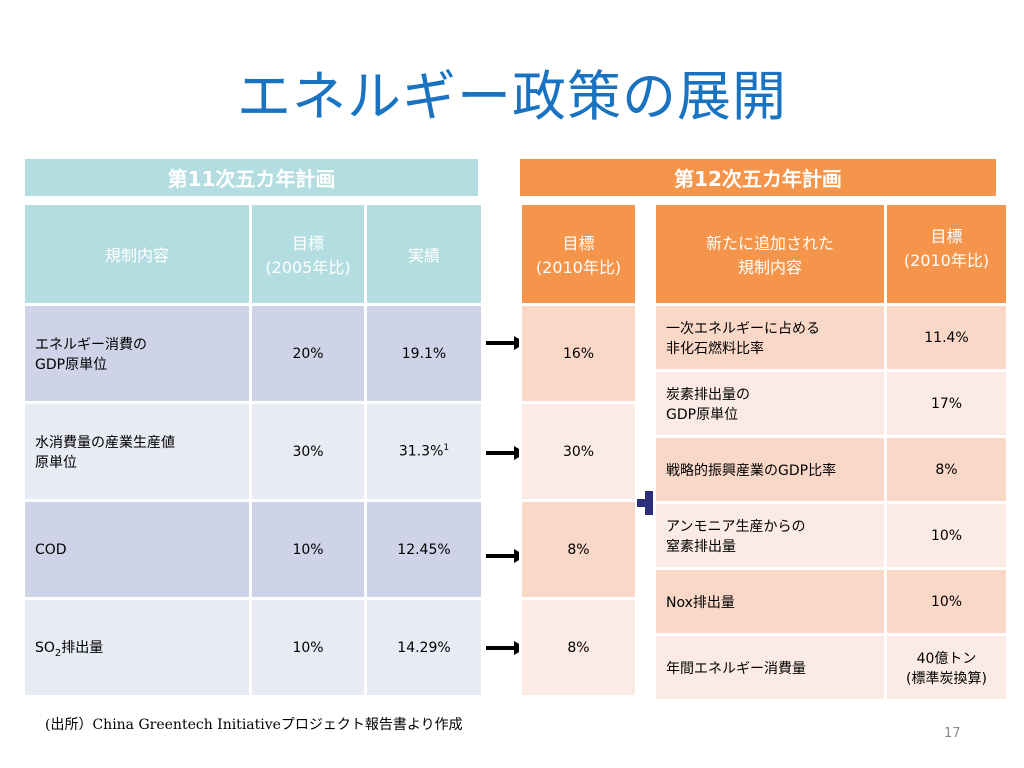 This screenshot has width=1024, height=768. What do you see at coordinates (770, 601) in the screenshot?
I see `row-label: Nox排出量` at bounding box center [770, 601].